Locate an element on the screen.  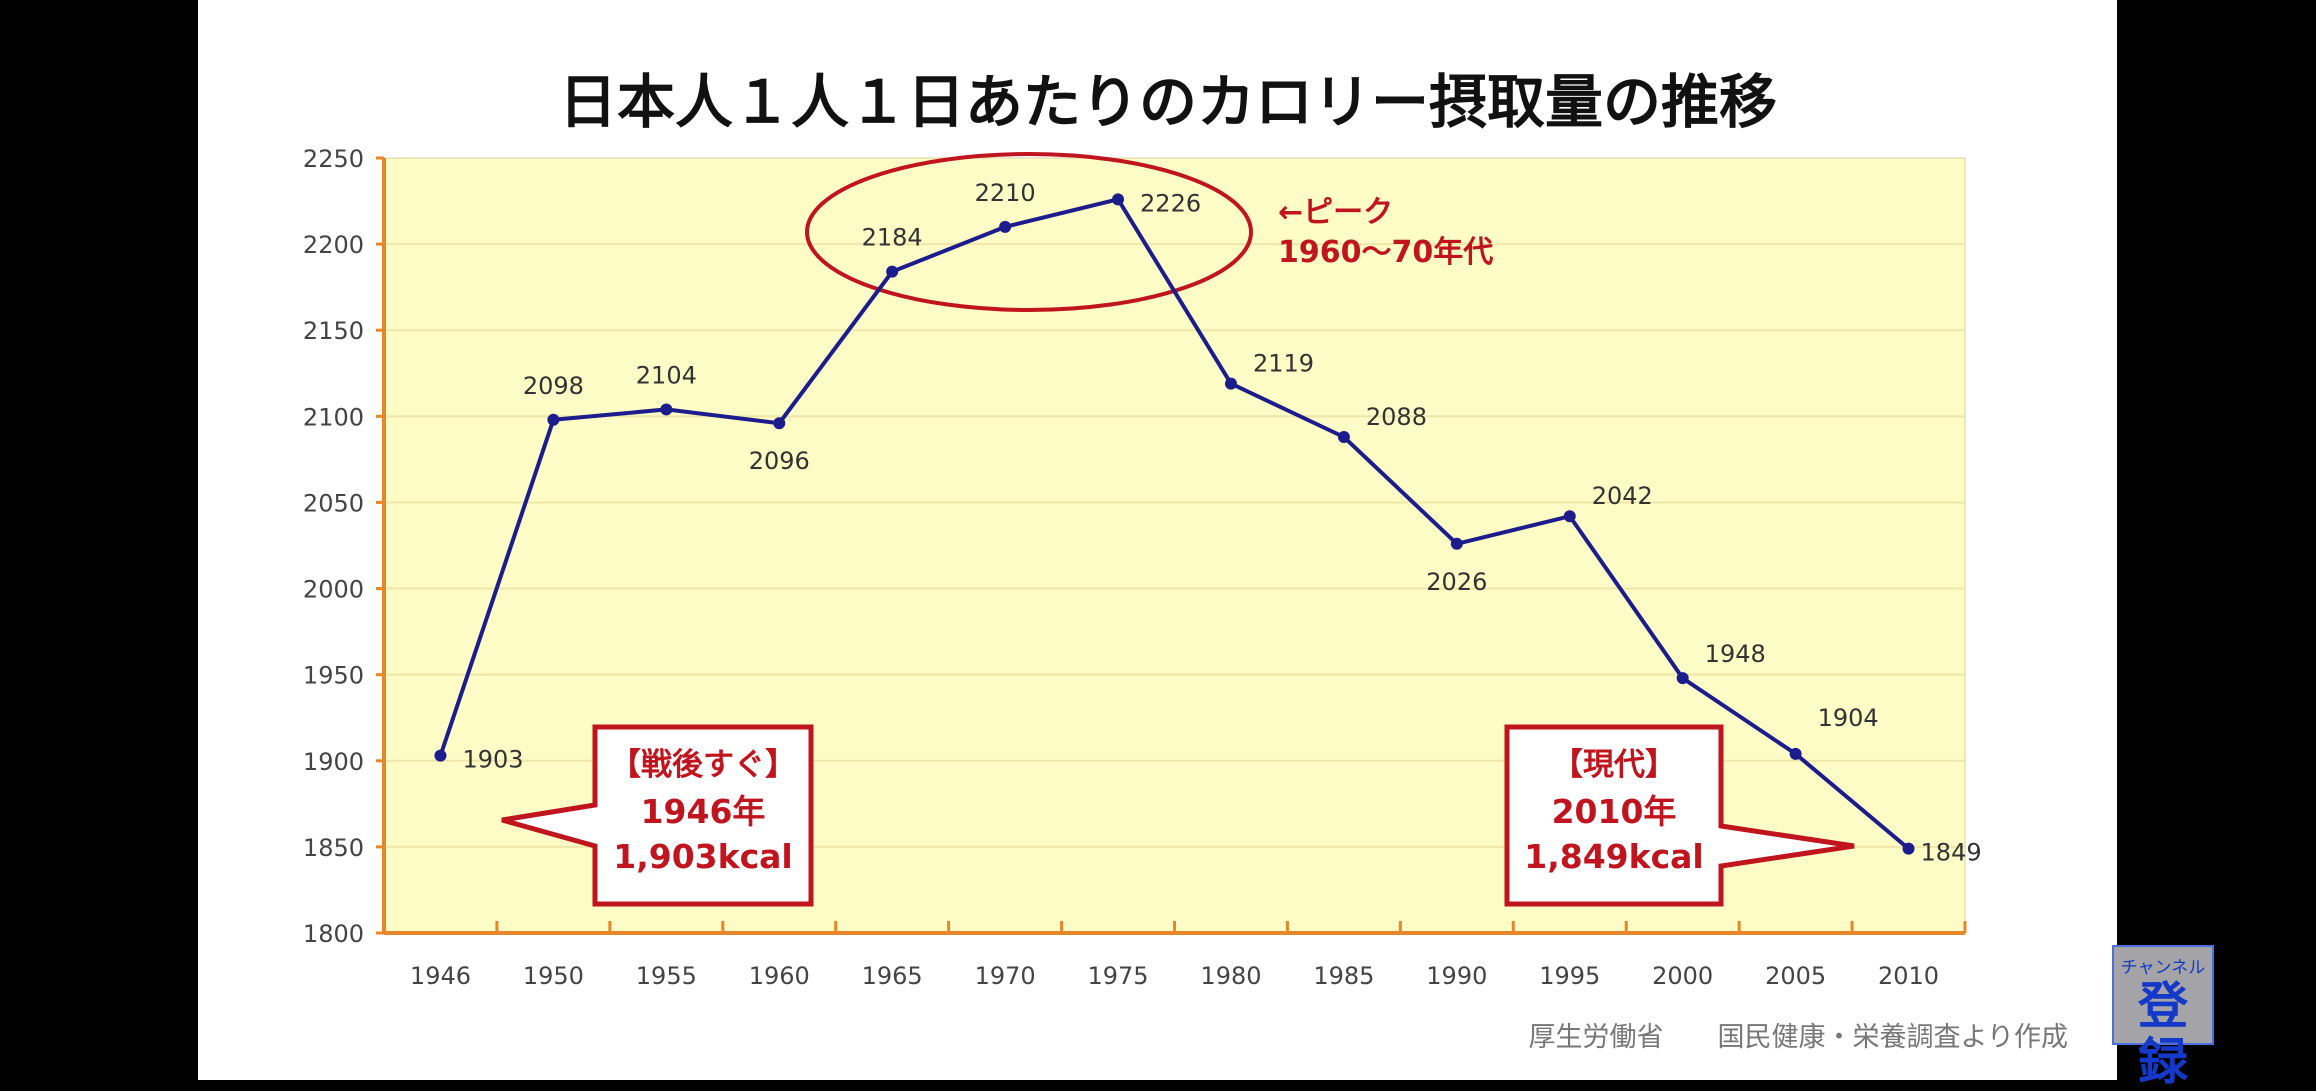
modern-title: 【現代】 is located at coordinates (1614, 765).